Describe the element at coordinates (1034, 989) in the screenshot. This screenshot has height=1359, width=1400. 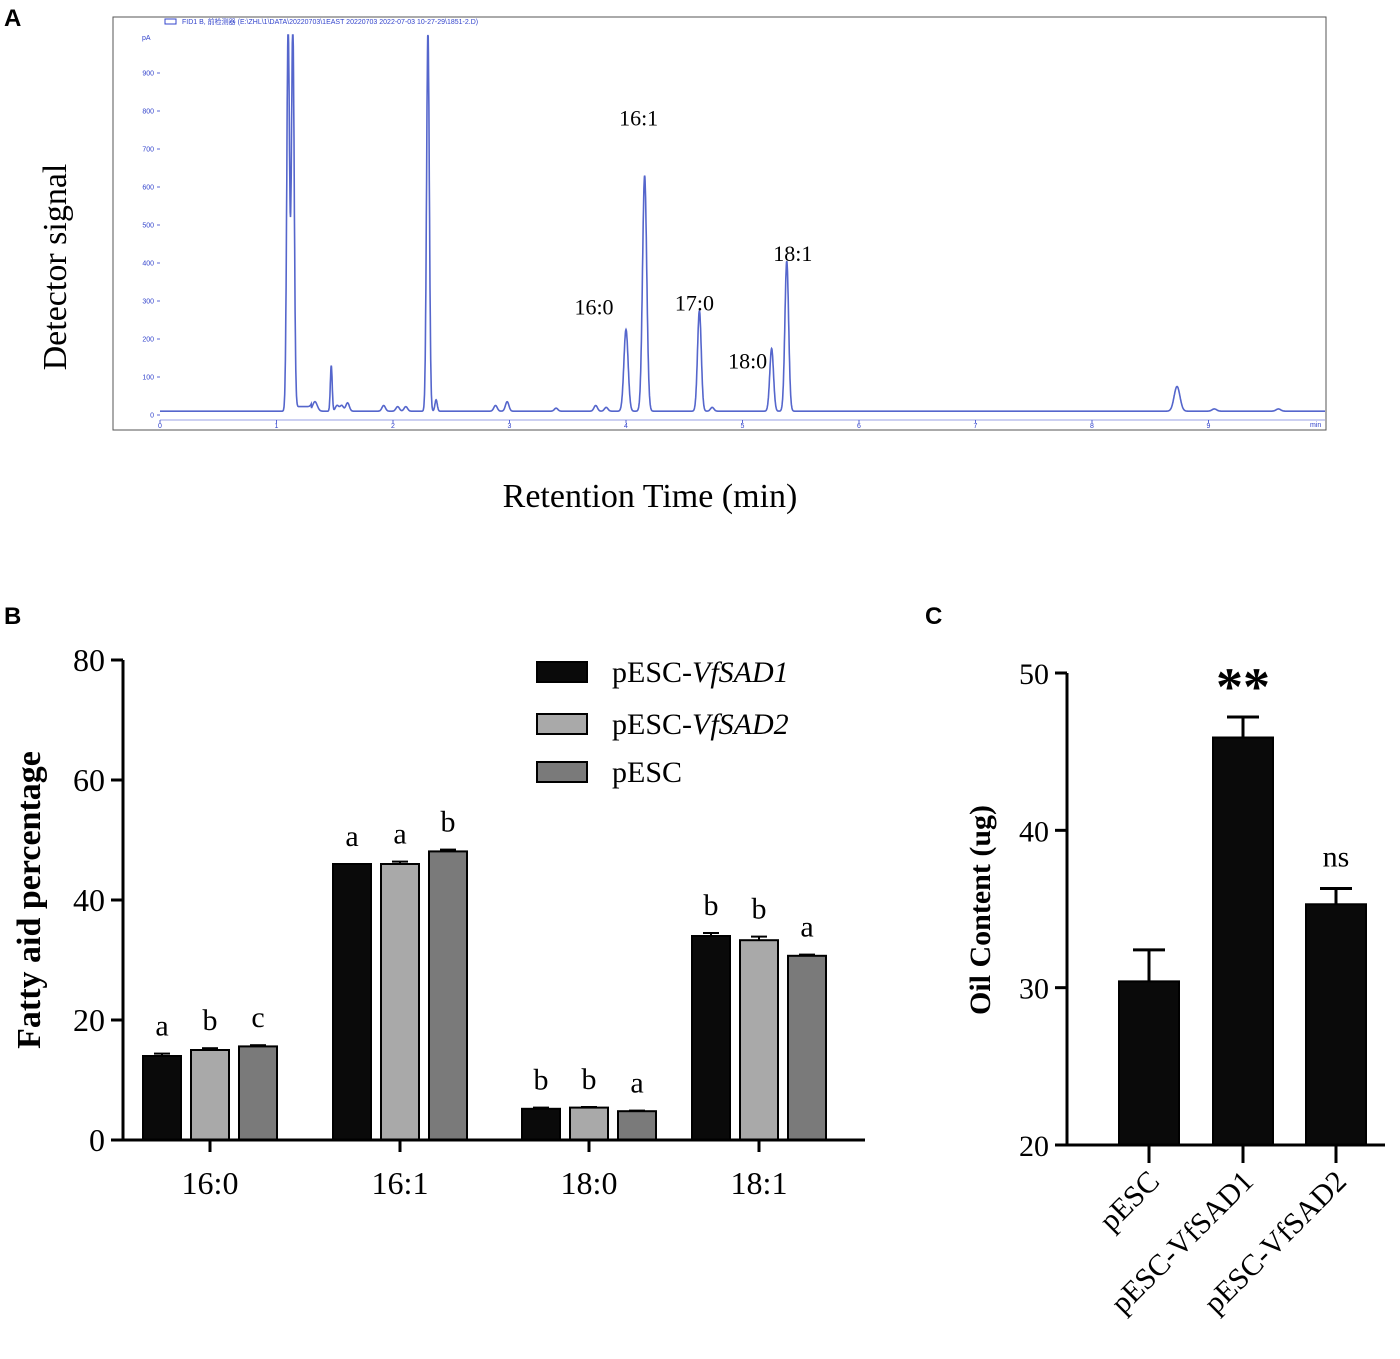
I see `oil-y-tick-label: 30` at that location.